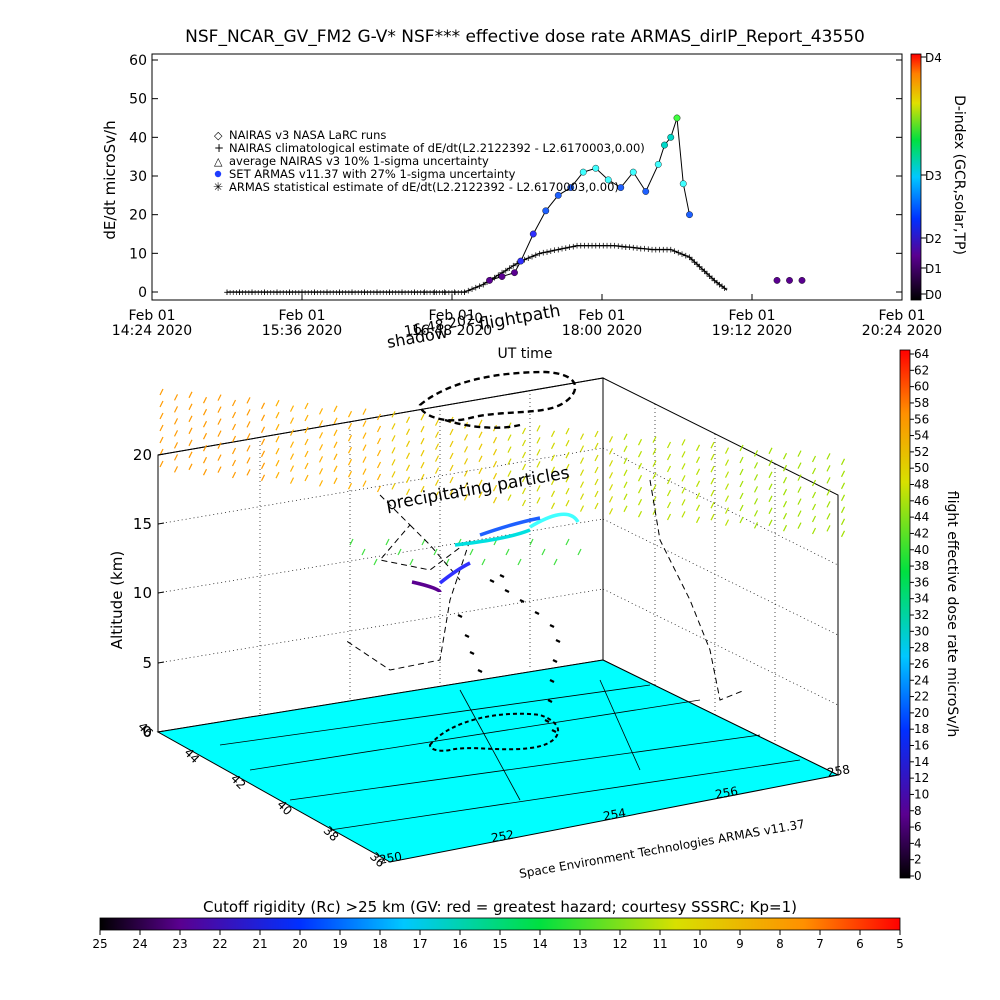 This screenshot has width=1000, height=1000. What do you see at coordinates (931, 176) in the screenshot?
I see `dindex-ticks: D0 D1 D2 D3 D4` at bounding box center [931, 176].